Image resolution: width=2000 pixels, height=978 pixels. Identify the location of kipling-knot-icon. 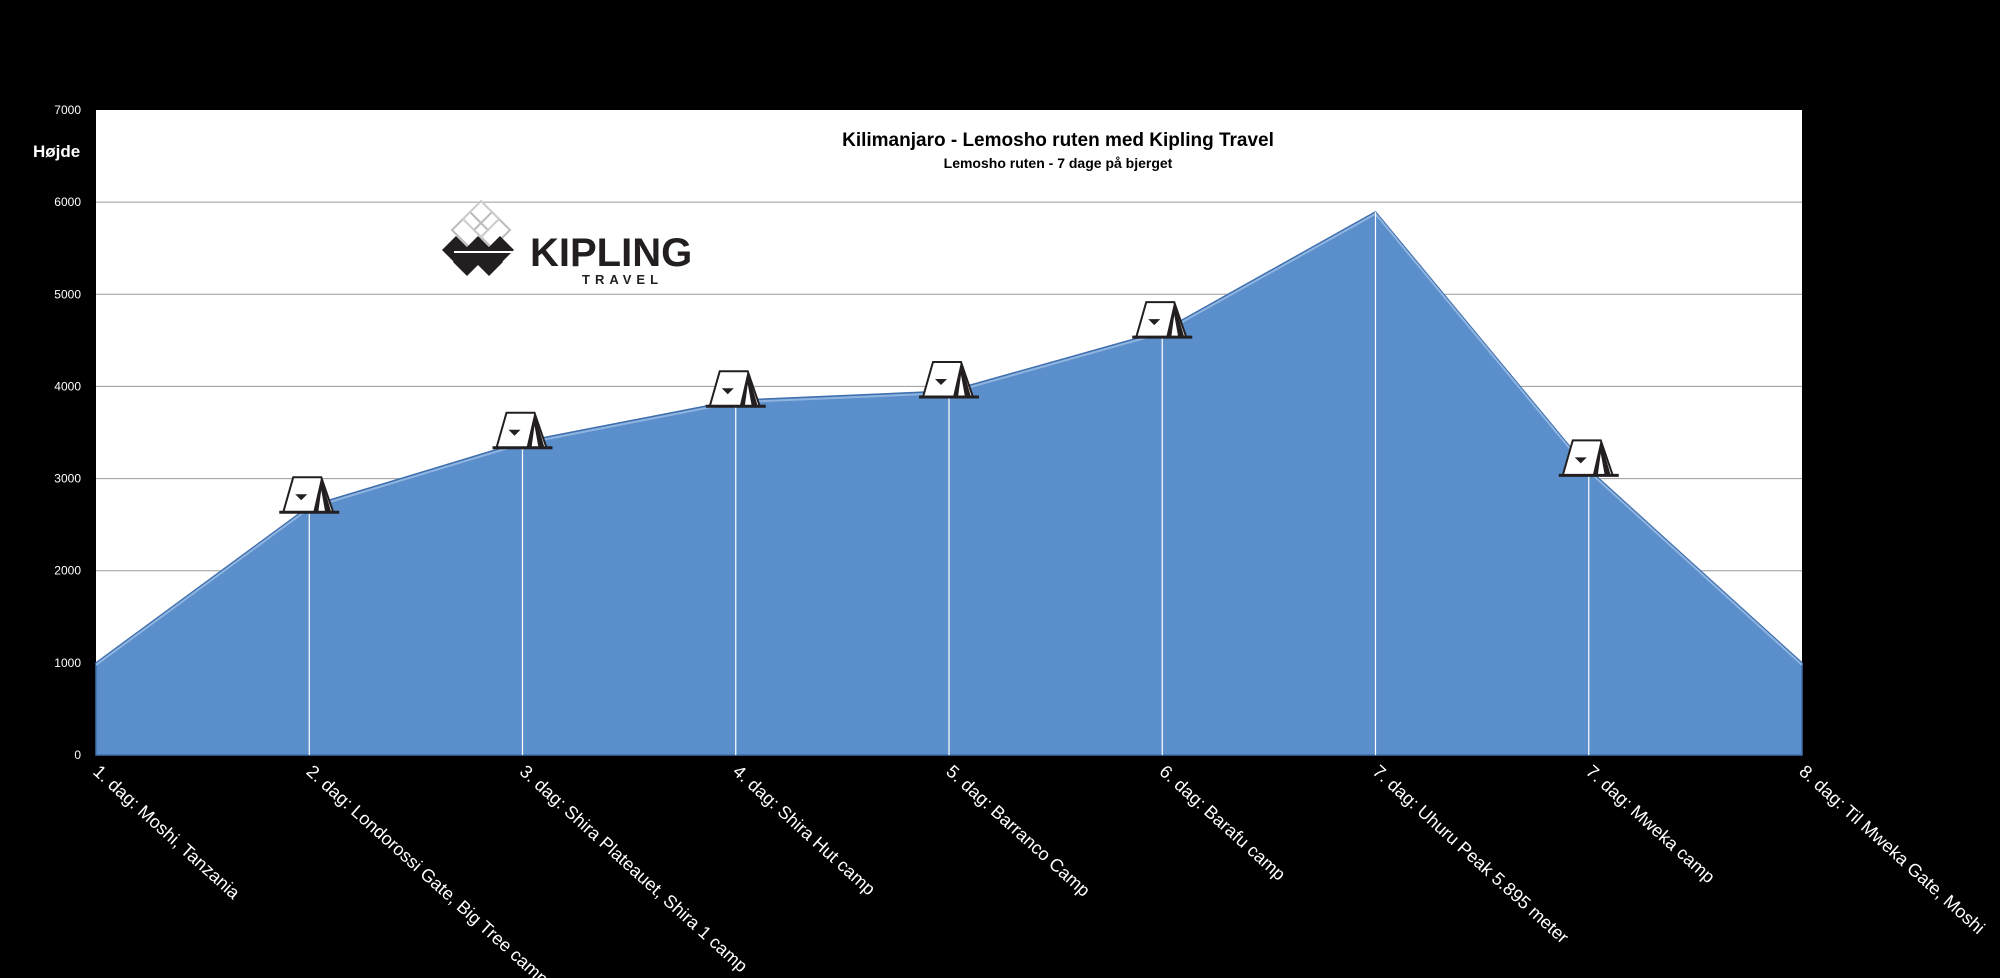
(481, 237).